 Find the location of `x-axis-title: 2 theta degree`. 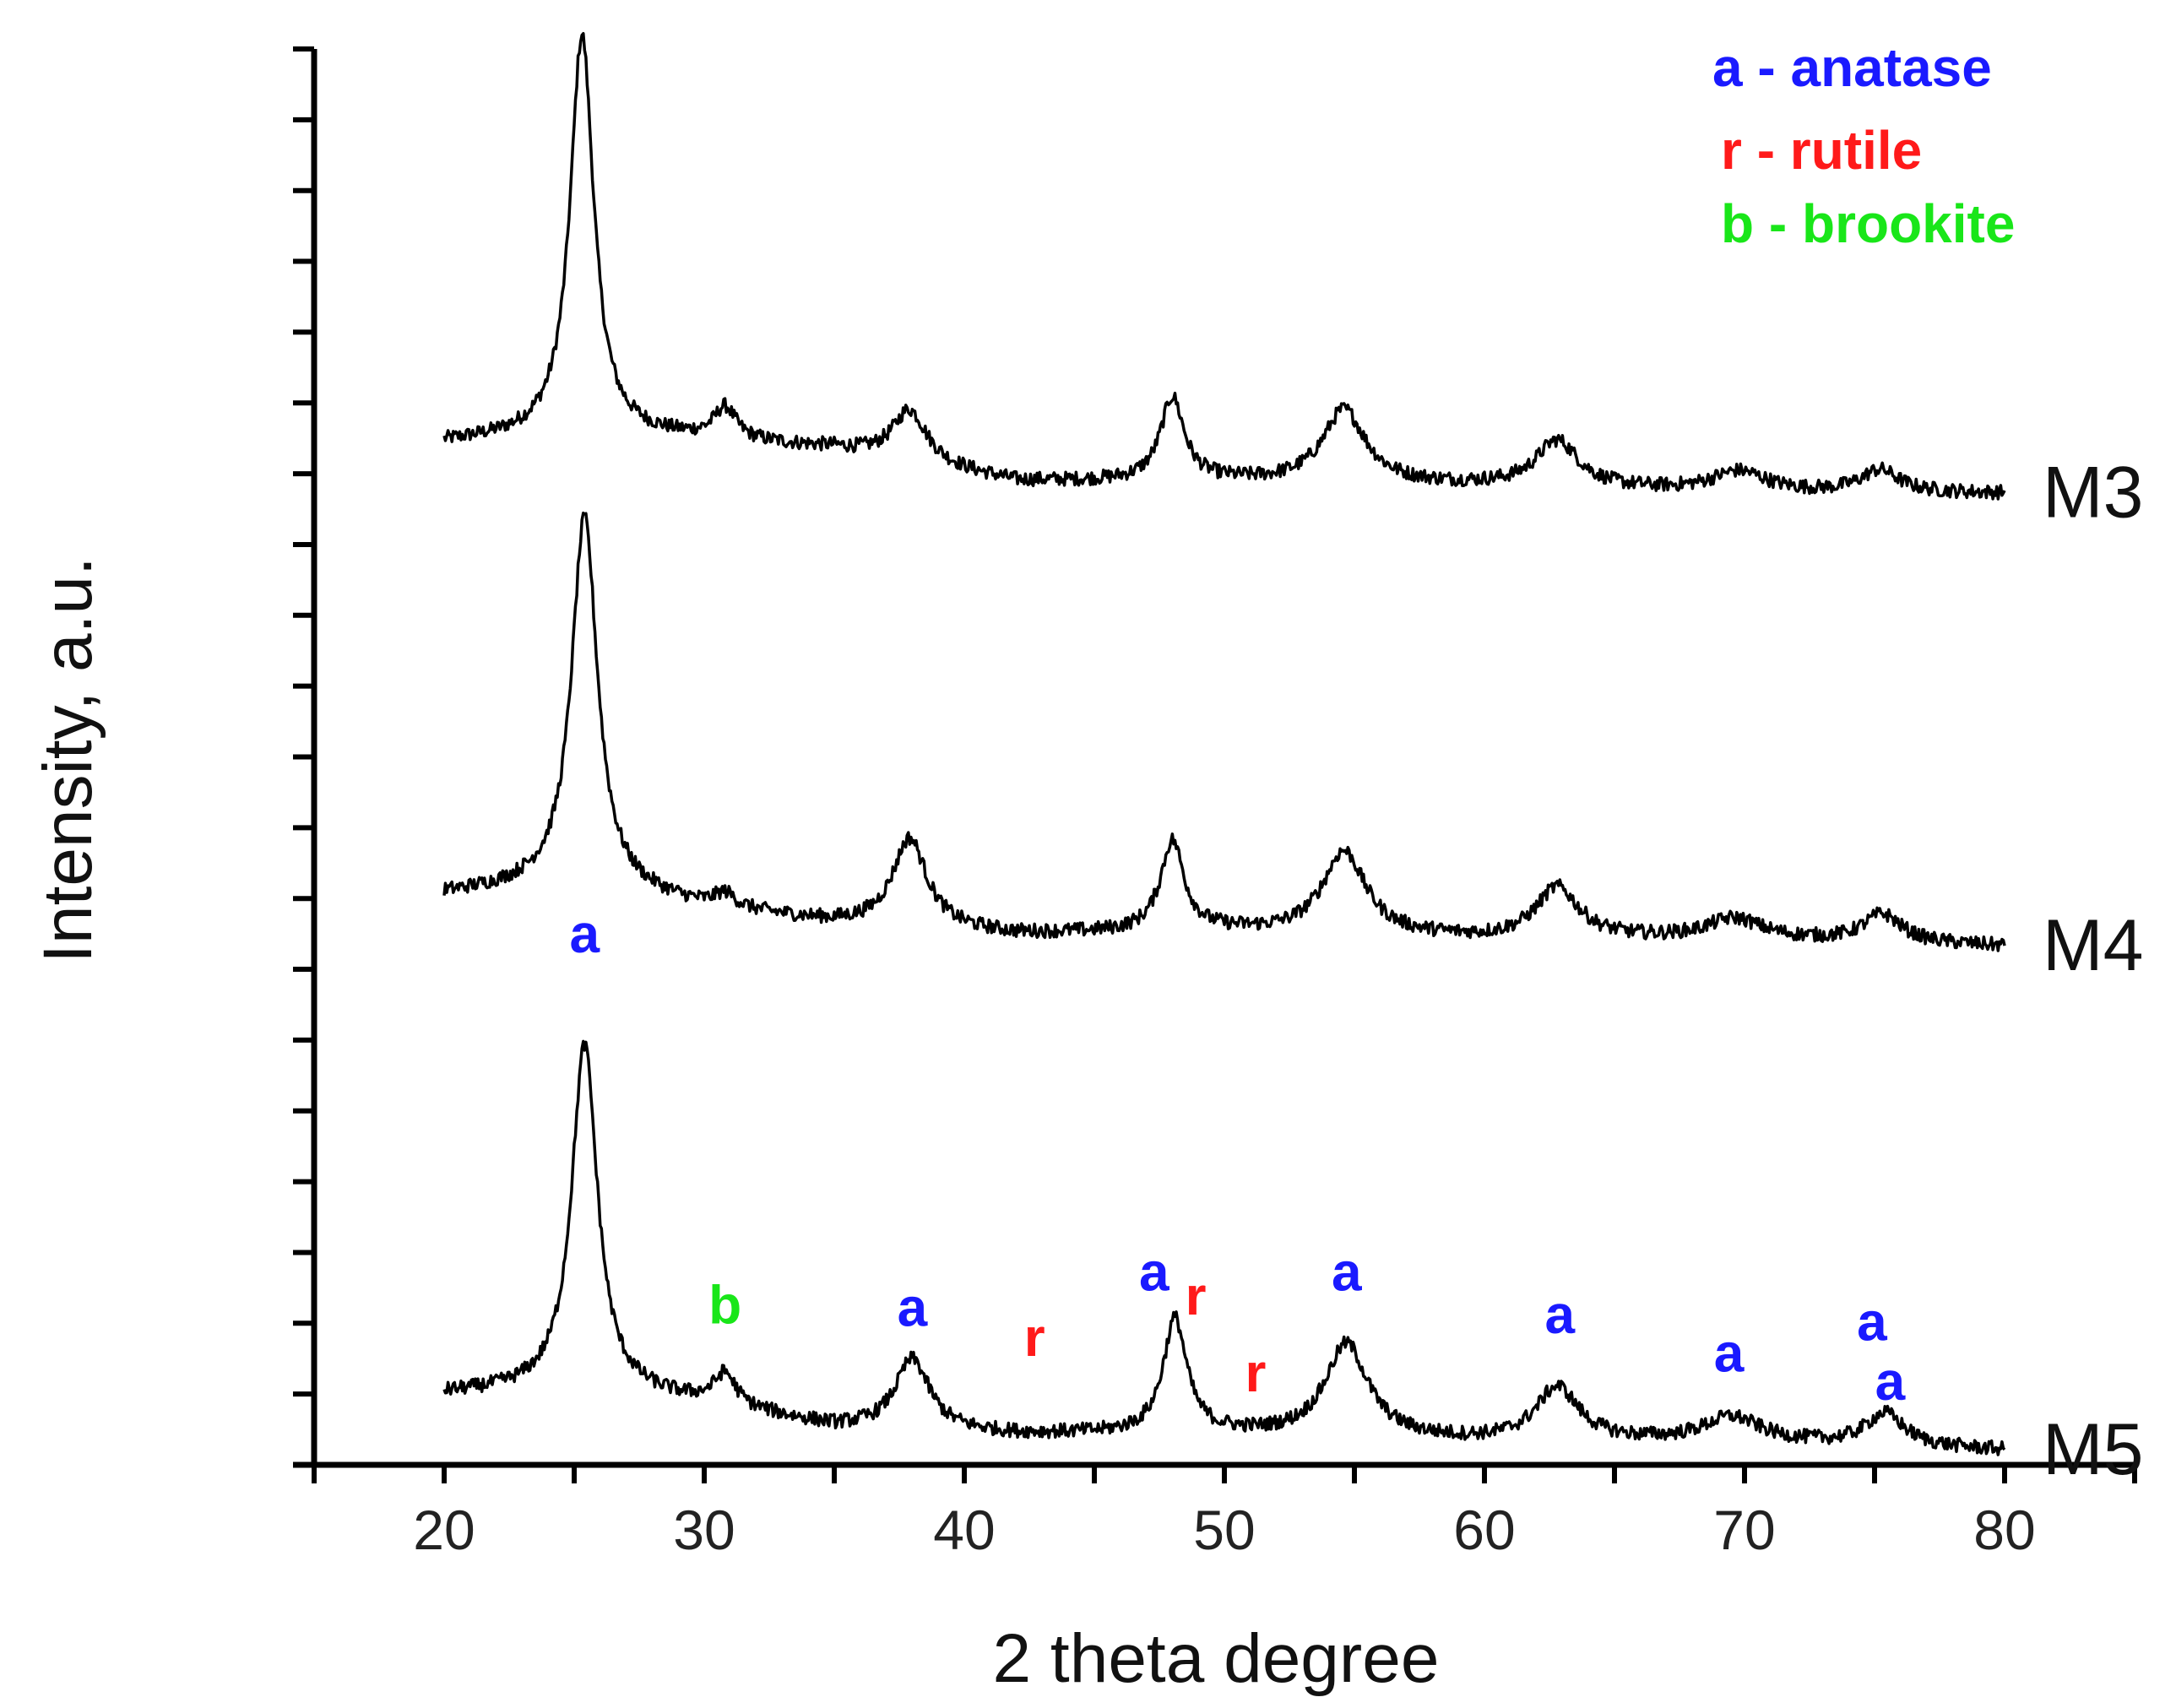

x-axis-title: 2 theta degree is located at coordinates (1216, 1658).